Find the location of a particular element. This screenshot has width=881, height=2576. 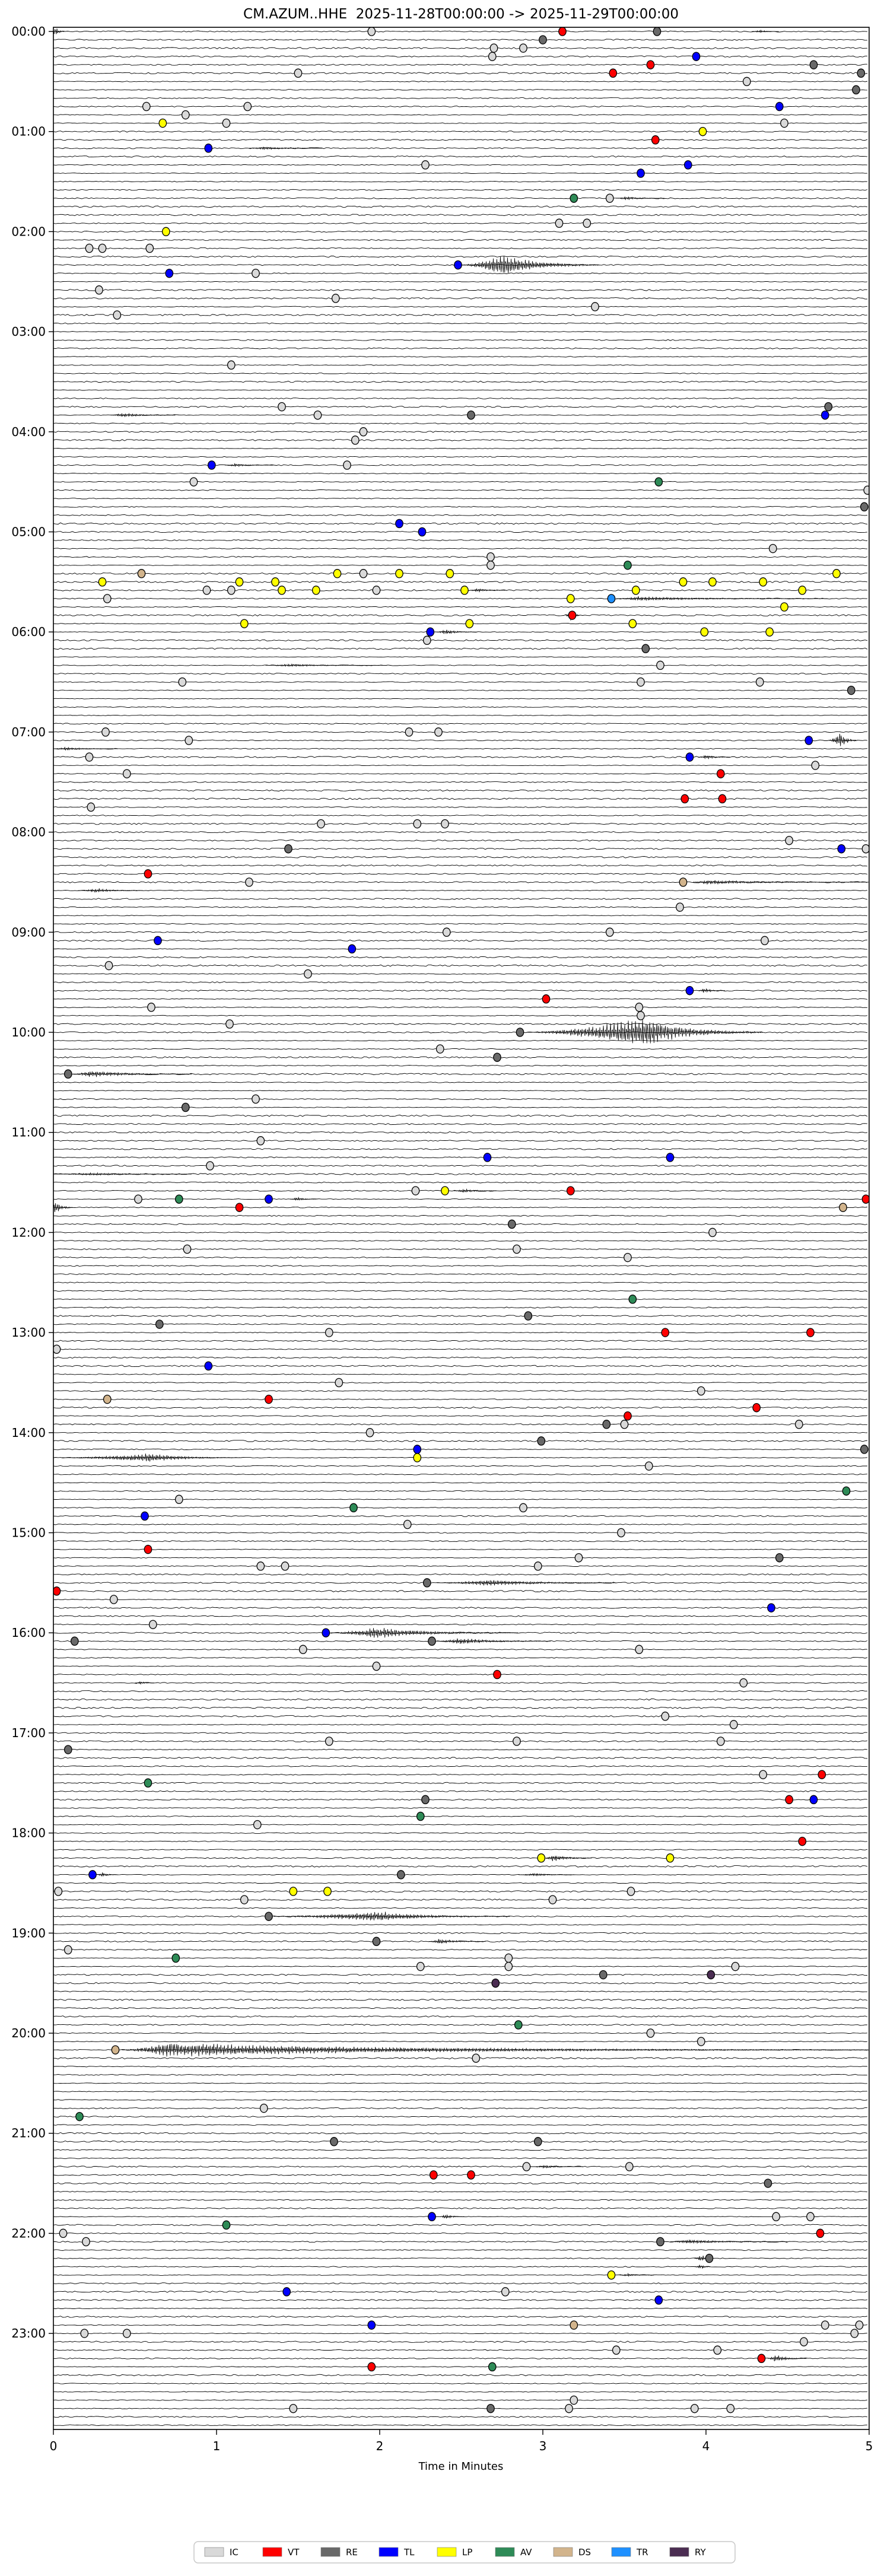

hour-label: 08:00 is located at coordinates (28, 832).